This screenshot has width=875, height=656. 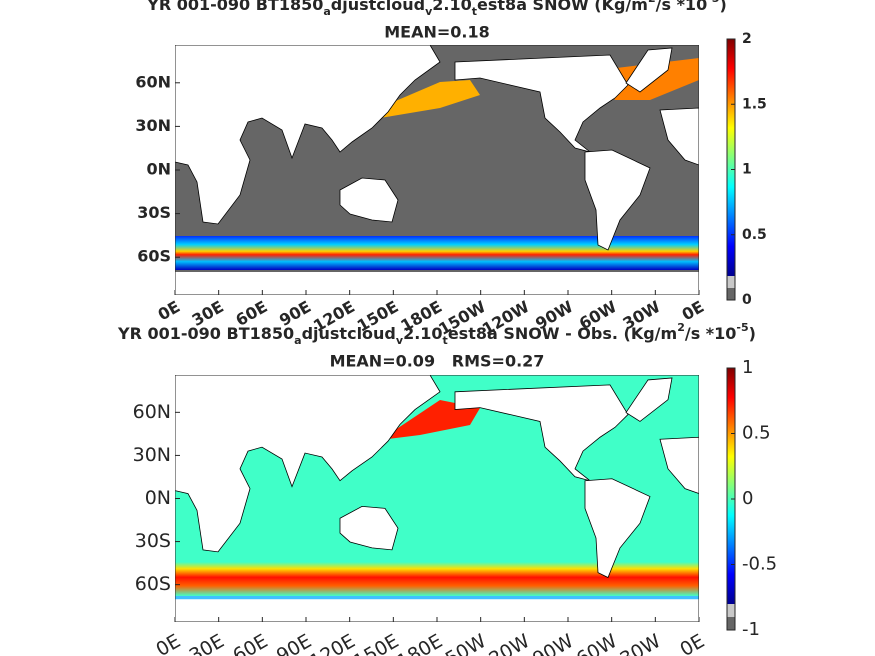 I want to click on title-part: est8a SNOW (Kg/m, so click(x=562, y=7).